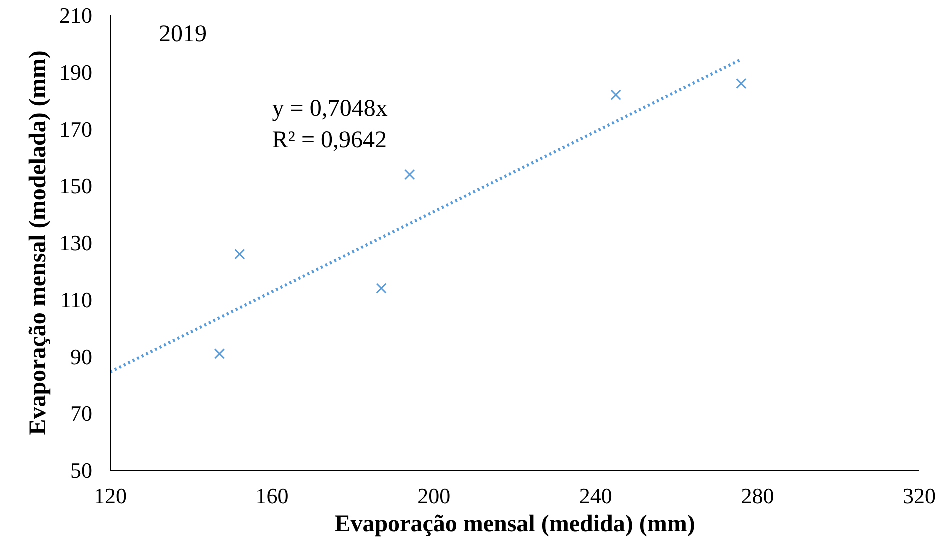 The image size is (944, 550). What do you see at coordinates (434, 496) in the screenshot?
I see `x-tick-label: 200` at bounding box center [434, 496].